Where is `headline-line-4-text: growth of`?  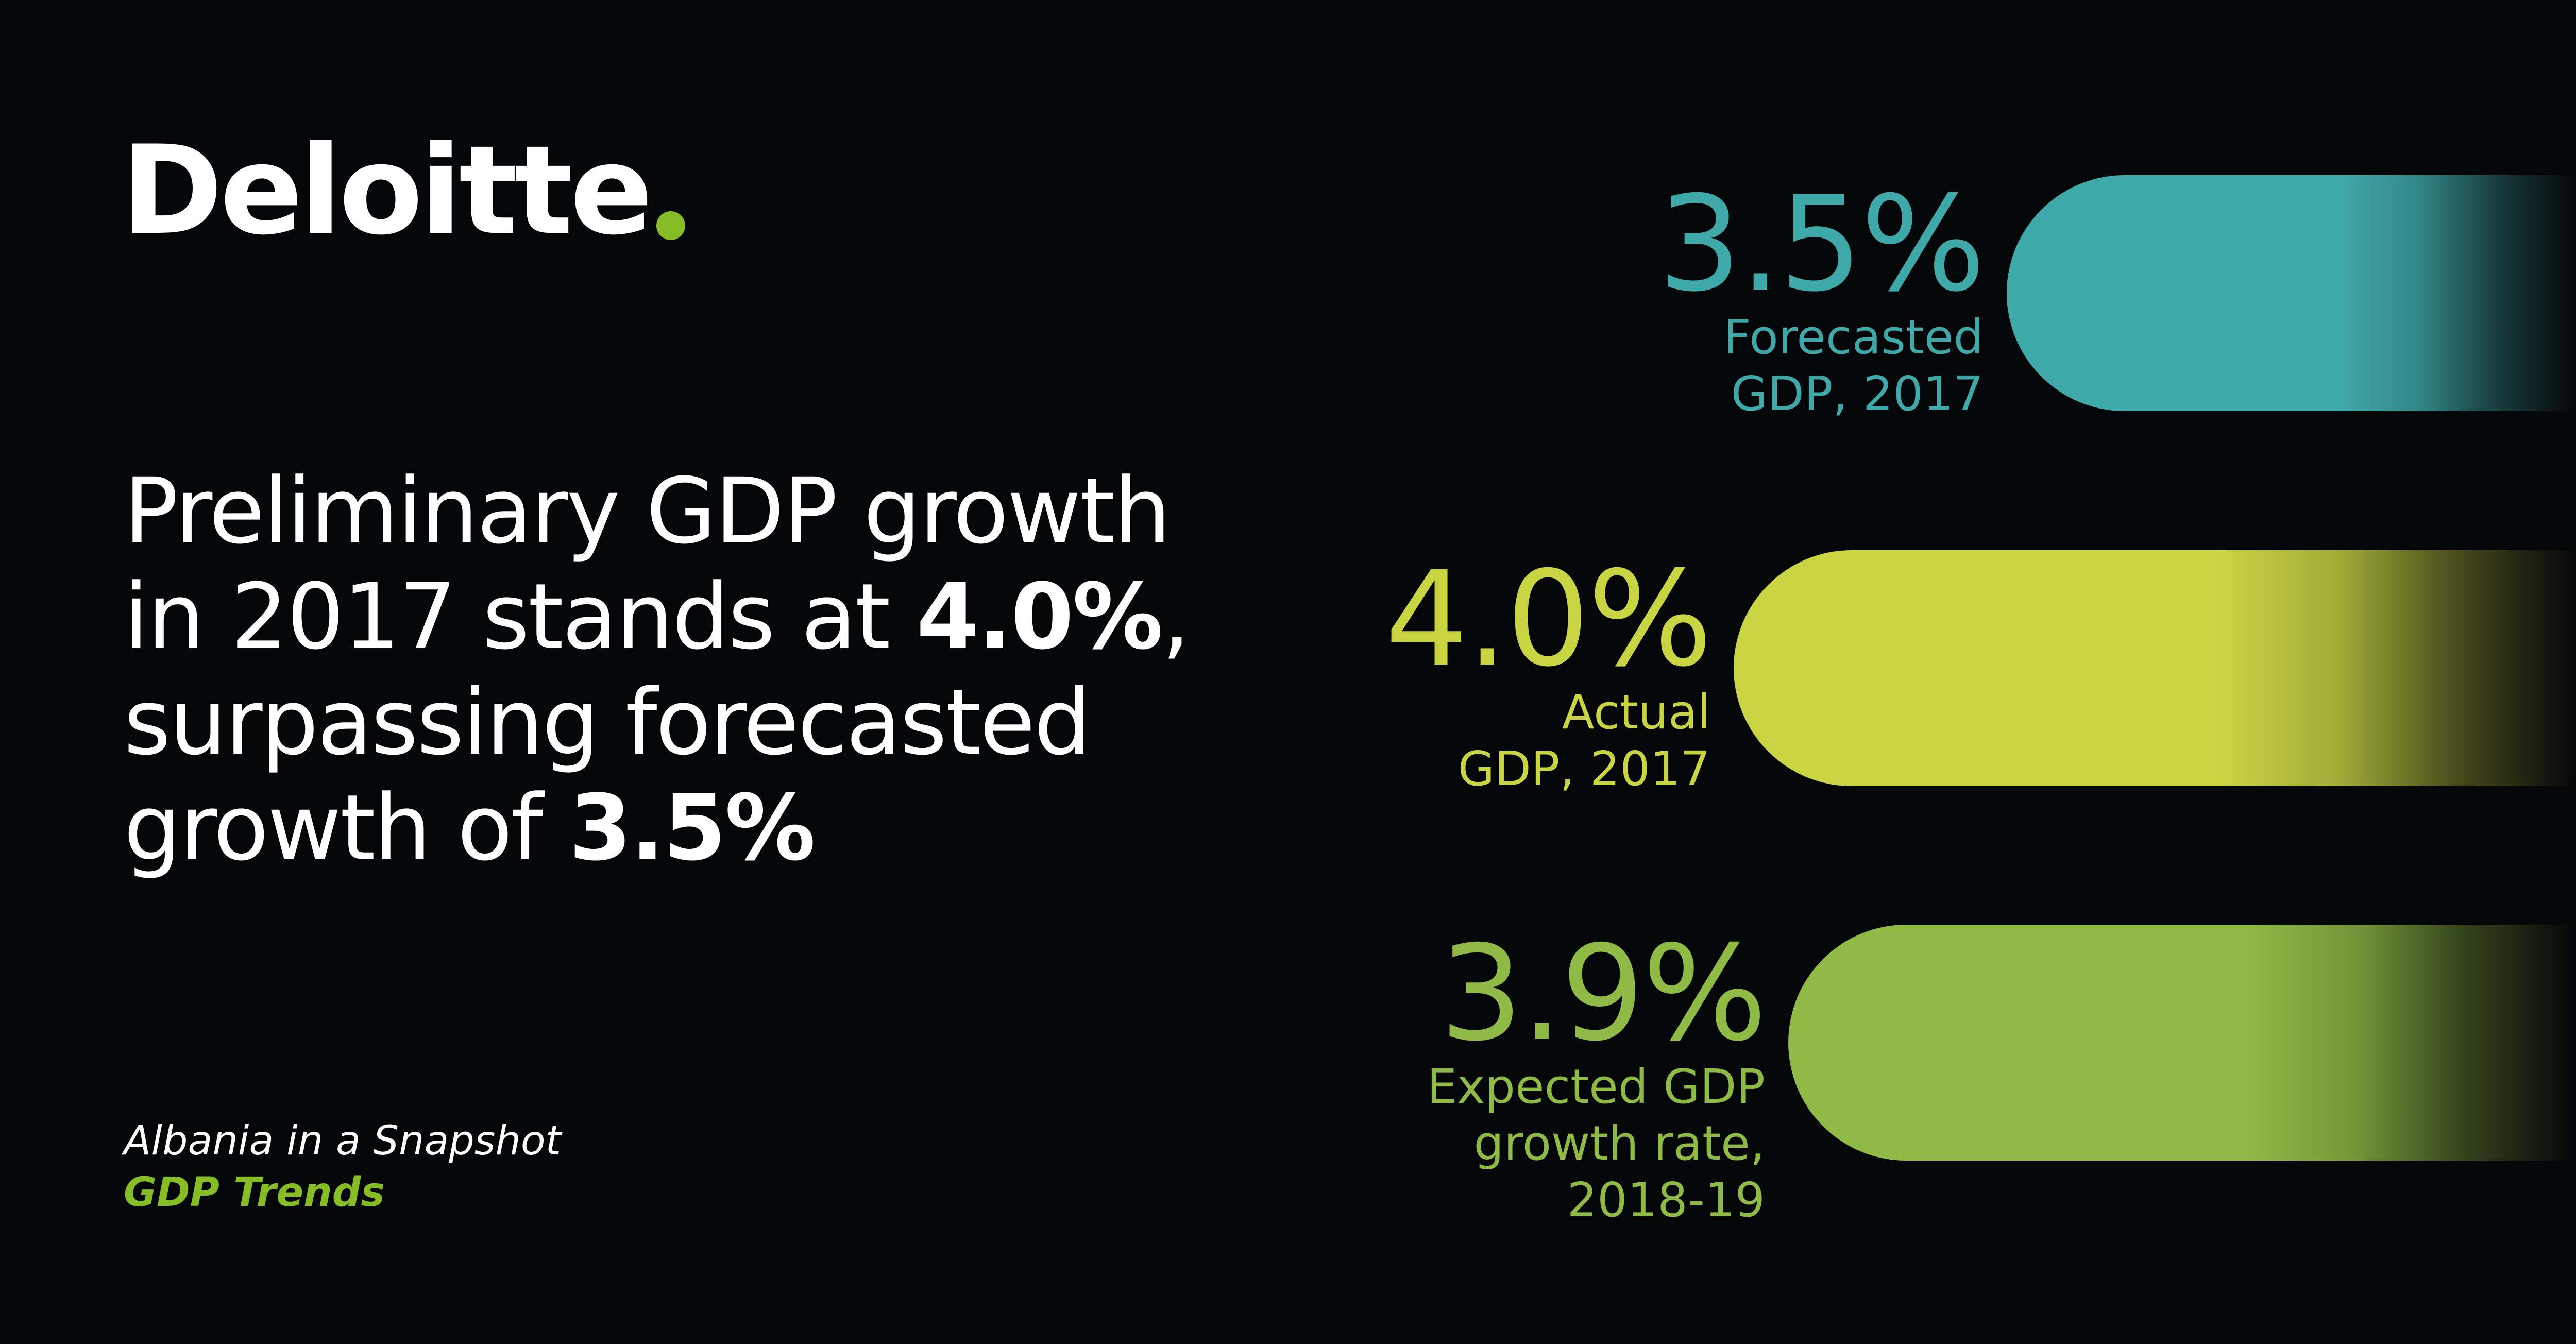
headline-line-4-text: growth of is located at coordinates (346, 828).